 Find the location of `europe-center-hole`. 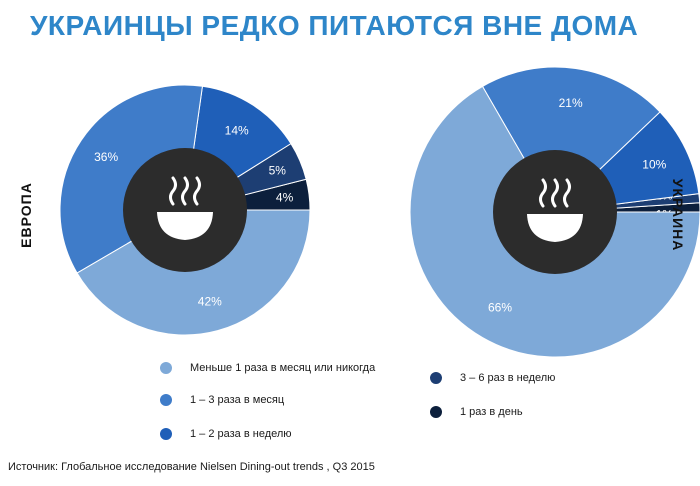

europe-center-hole is located at coordinates (185, 210).